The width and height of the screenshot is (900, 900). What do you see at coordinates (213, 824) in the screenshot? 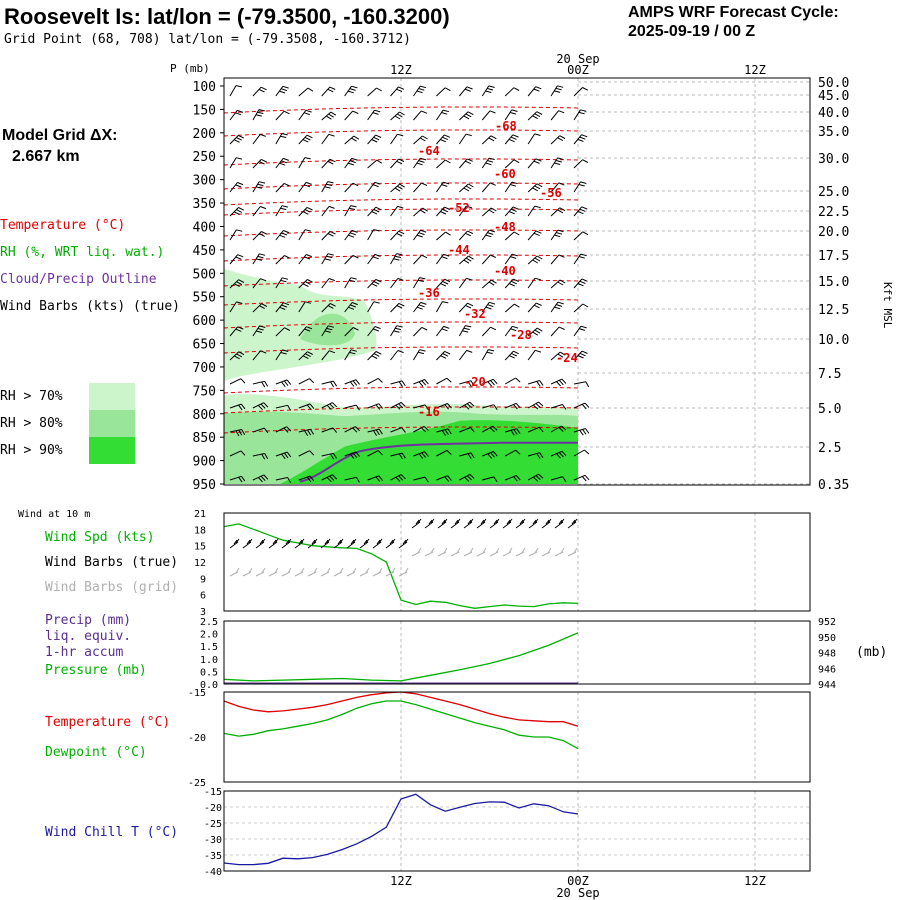
I see `windchill-ytick-label: -25` at bounding box center [213, 824].